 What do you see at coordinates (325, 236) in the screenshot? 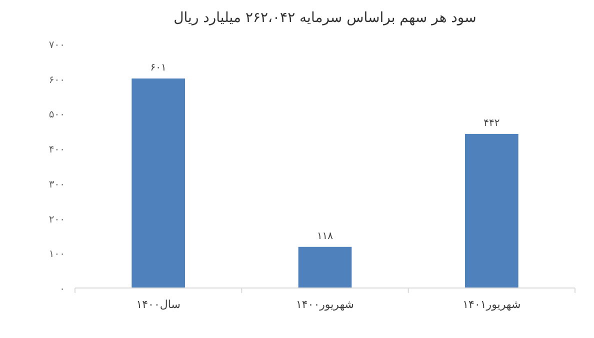
I see `data-label: ۱۱۸` at bounding box center [325, 236].